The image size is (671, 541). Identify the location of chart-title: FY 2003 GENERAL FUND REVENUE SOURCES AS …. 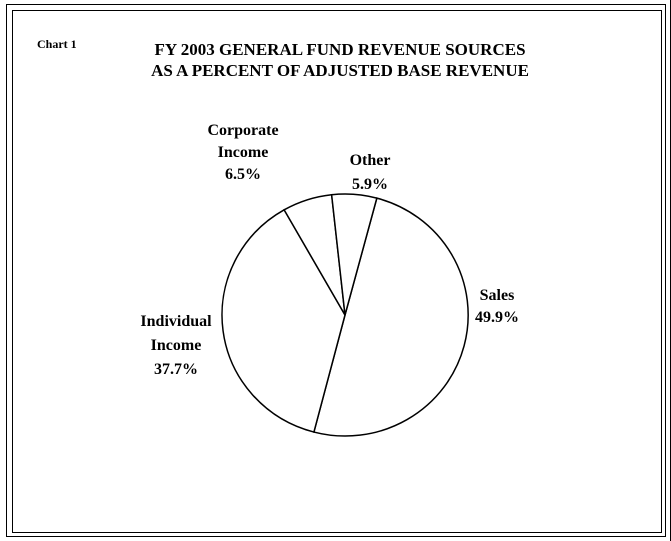
(340, 60).